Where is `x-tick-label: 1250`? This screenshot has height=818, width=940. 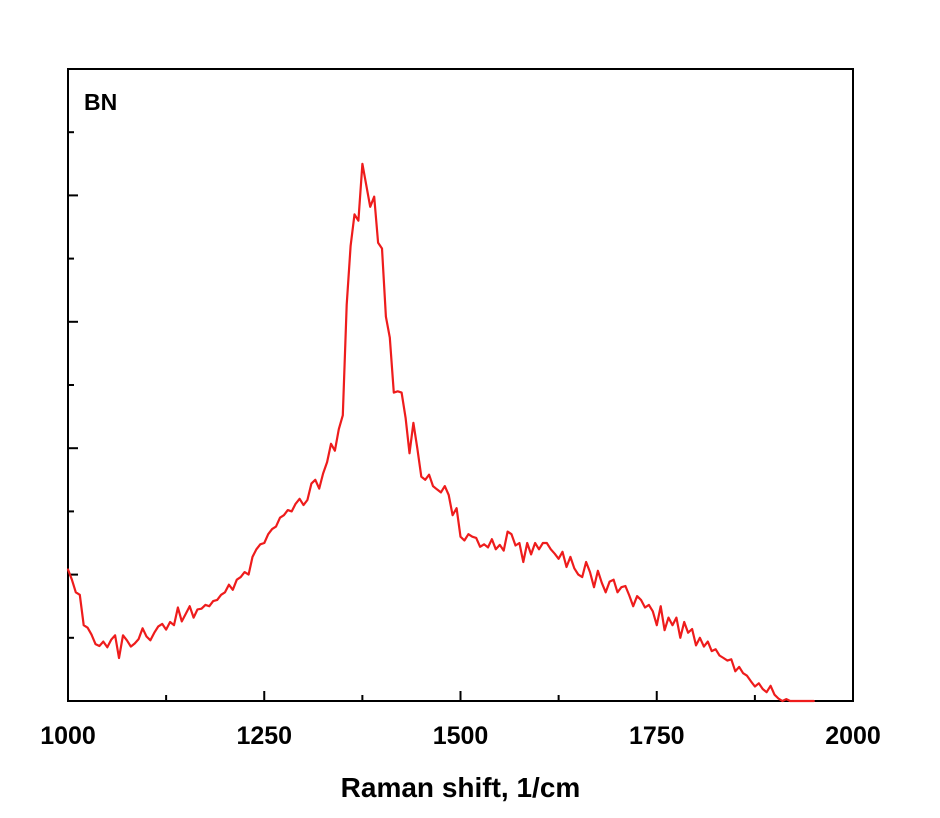
x-tick-label: 1250 is located at coordinates (264, 736).